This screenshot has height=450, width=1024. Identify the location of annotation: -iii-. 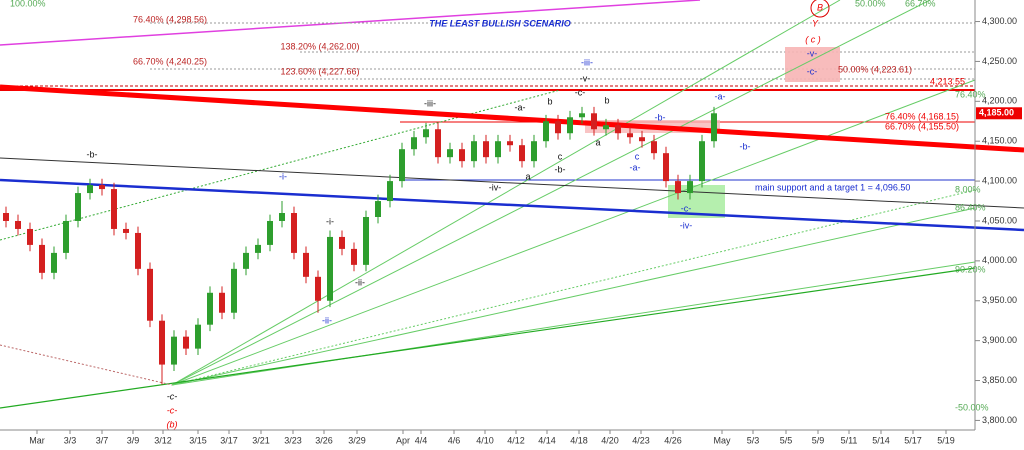
(587, 62).